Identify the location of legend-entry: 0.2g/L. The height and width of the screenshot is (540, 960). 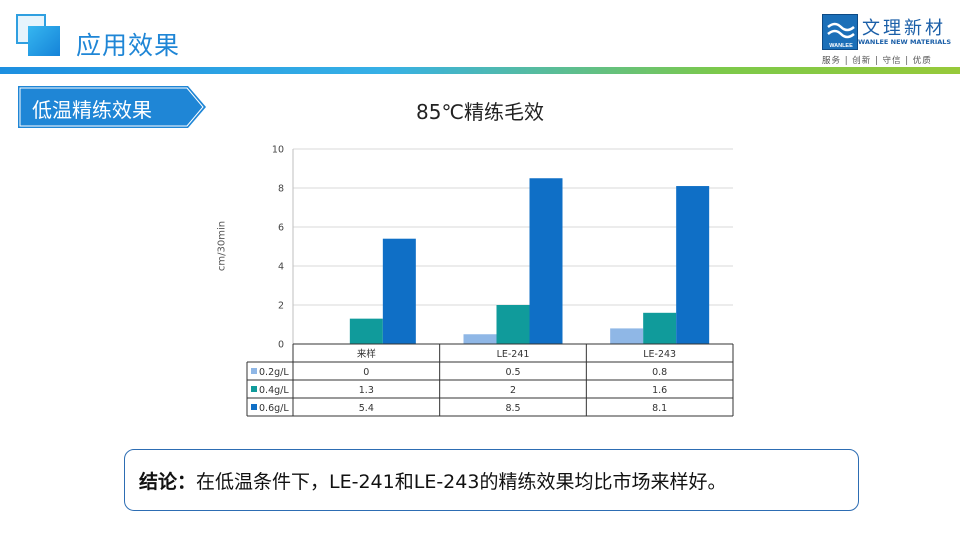
(274, 372).